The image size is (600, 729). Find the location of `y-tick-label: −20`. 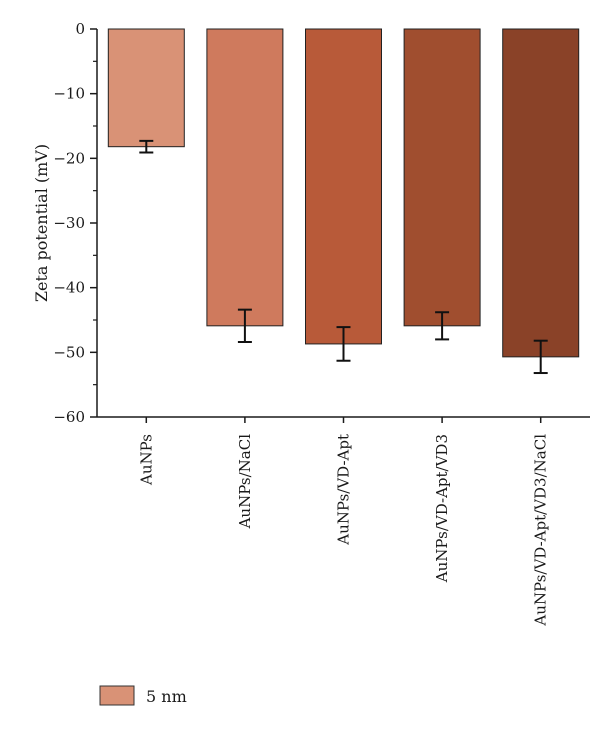

y-tick-label: −20 is located at coordinates (69, 158).